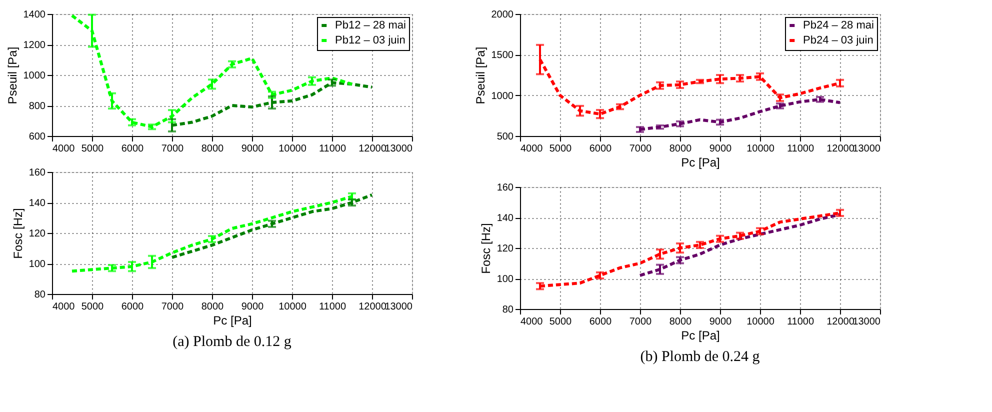 Image resolution: width=992 pixels, height=412 pixels. What do you see at coordinates (838, 40) in the screenshot?
I see `legend-label: Pb24 – 03 juin` at bounding box center [838, 40].